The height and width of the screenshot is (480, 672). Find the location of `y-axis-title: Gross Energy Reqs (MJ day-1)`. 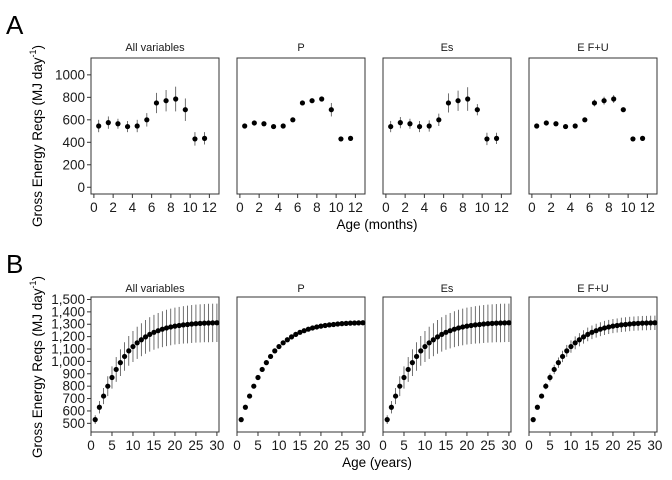

y-axis-title: Gross Energy Reqs (MJ day-1) is located at coordinates (36, 136).